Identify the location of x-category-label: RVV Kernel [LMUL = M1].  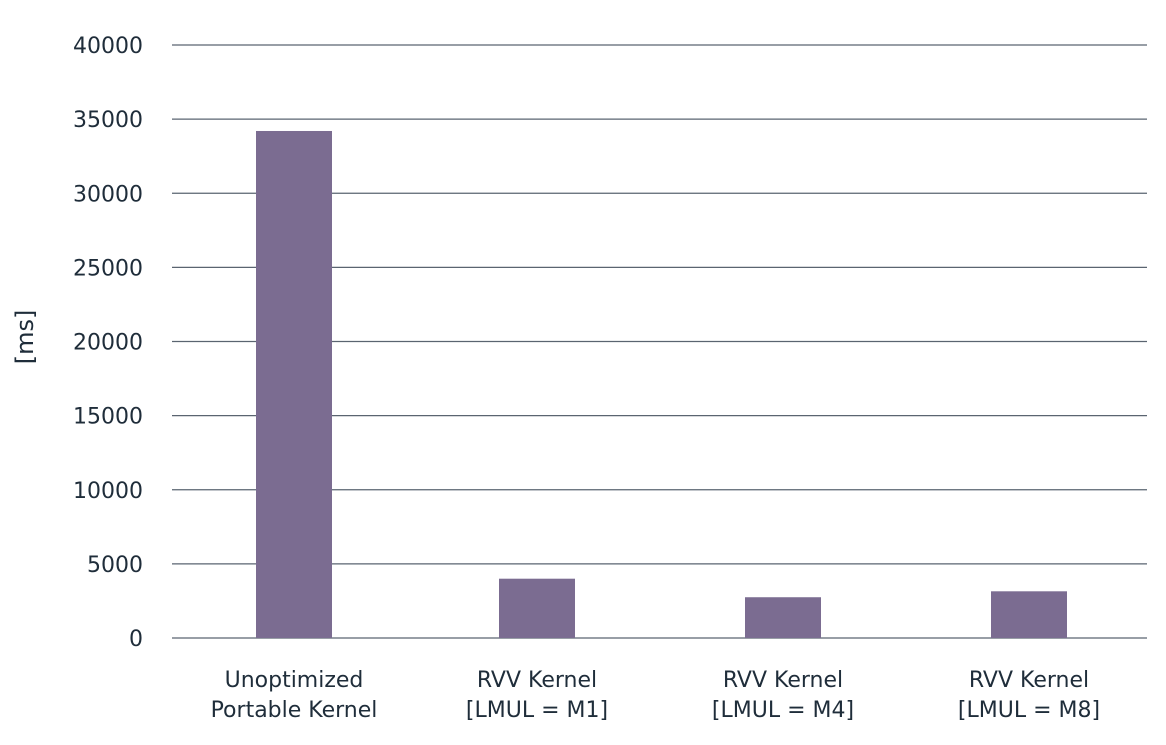
(537, 695).